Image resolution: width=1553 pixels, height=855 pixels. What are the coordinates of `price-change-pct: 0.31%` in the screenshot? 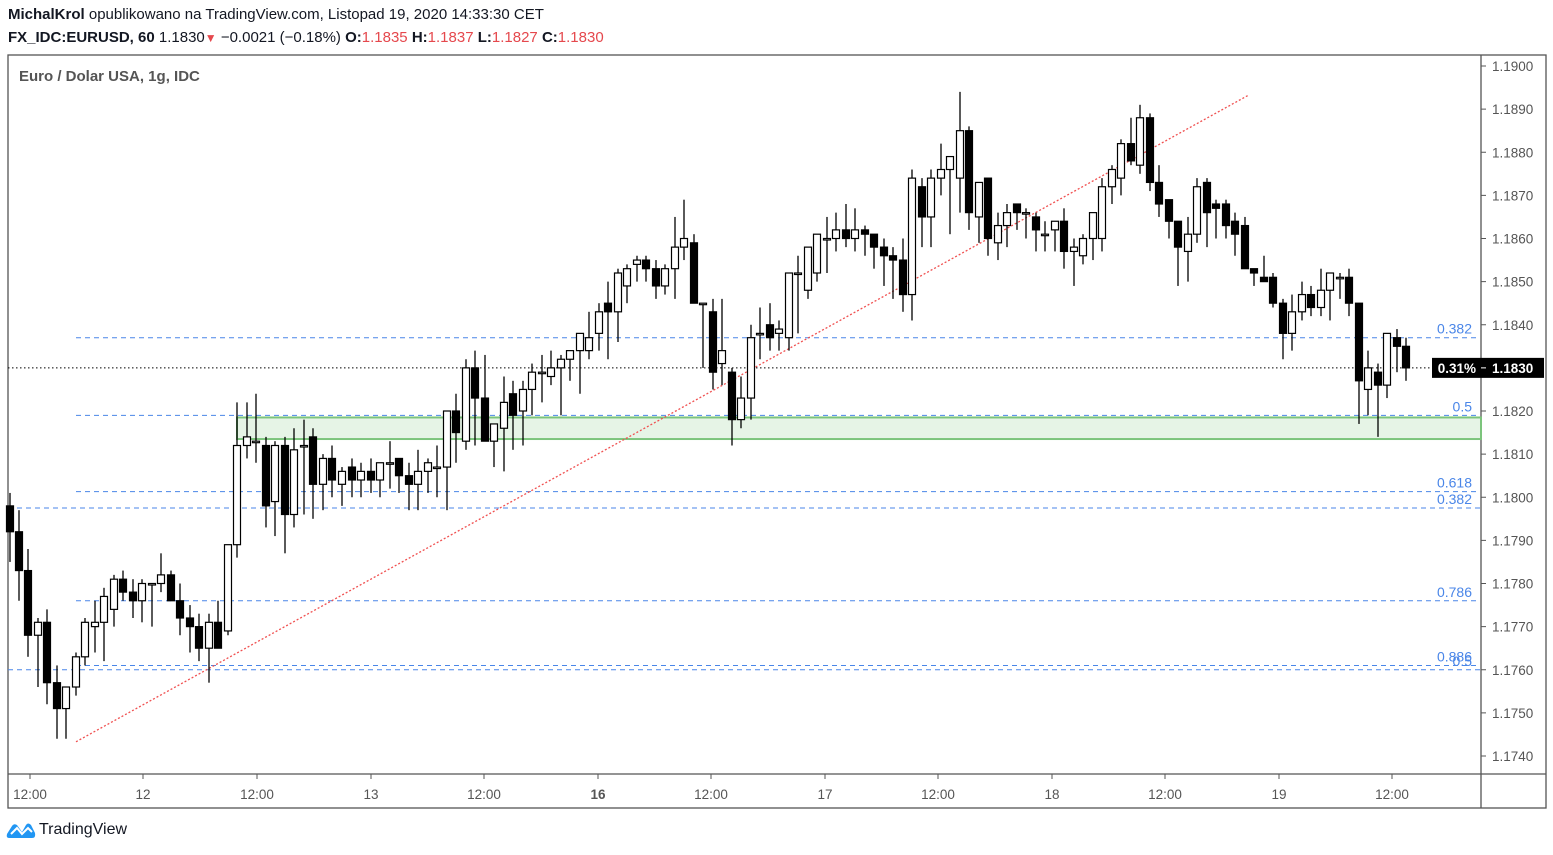 It's located at (1457, 368).